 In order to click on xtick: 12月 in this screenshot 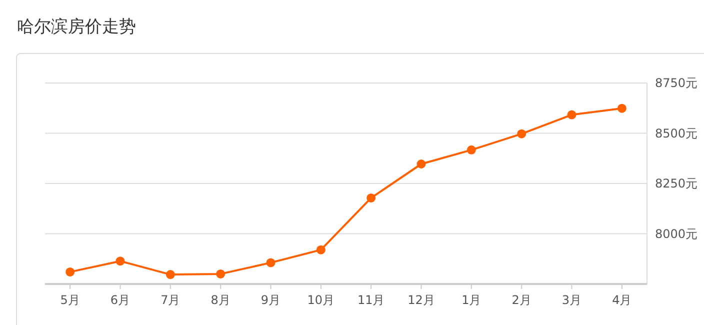, I will do `click(421, 300)`.